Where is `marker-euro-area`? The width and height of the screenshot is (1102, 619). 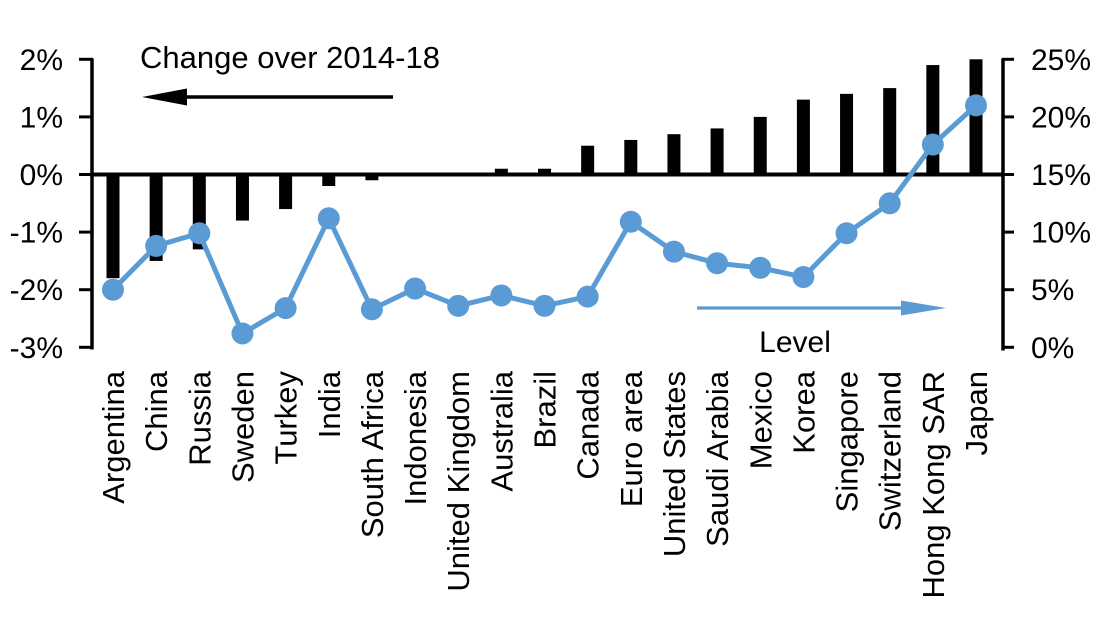
marker-euro-area is located at coordinates (630, 221).